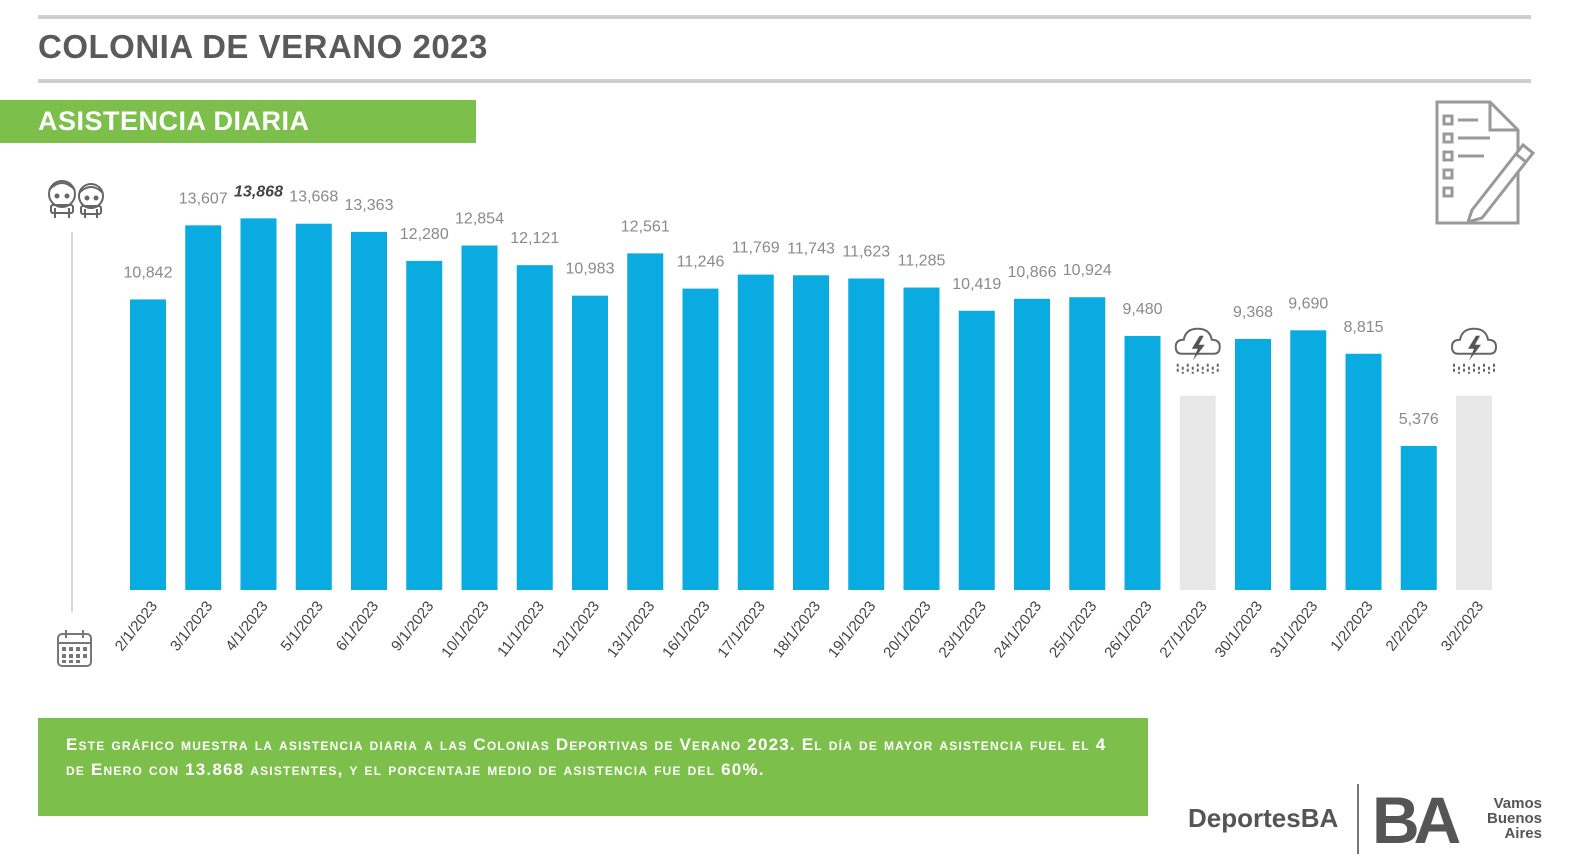 This screenshot has height=863, width=1576. Describe the element at coordinates (246, 626) in the screenshot. I see `x-tick-label: 4/1/2023` at that location.